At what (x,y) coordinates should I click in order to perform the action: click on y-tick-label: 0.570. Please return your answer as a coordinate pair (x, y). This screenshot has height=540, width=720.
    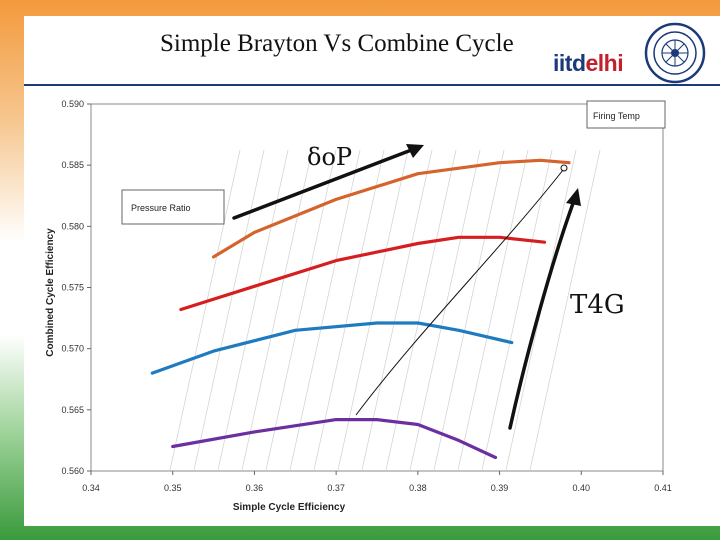
    Looking at the image, I should click on (72, 349).